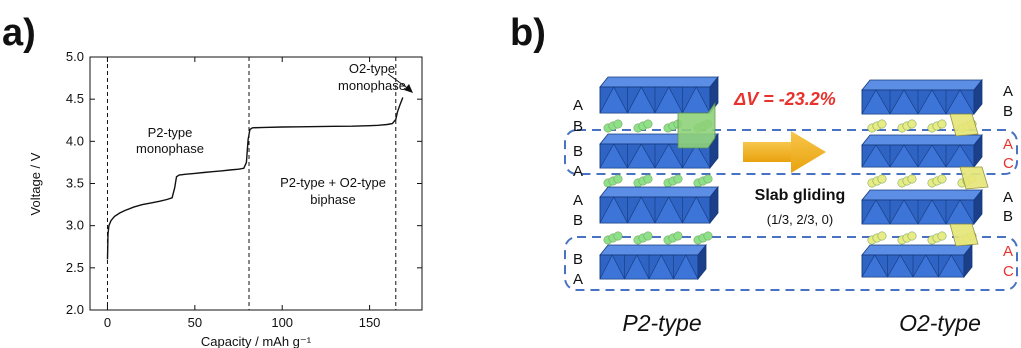 The width and height of the screenshot is (1021, 348). I want to click on p2-type-label: P2-type, so click(661, 323).